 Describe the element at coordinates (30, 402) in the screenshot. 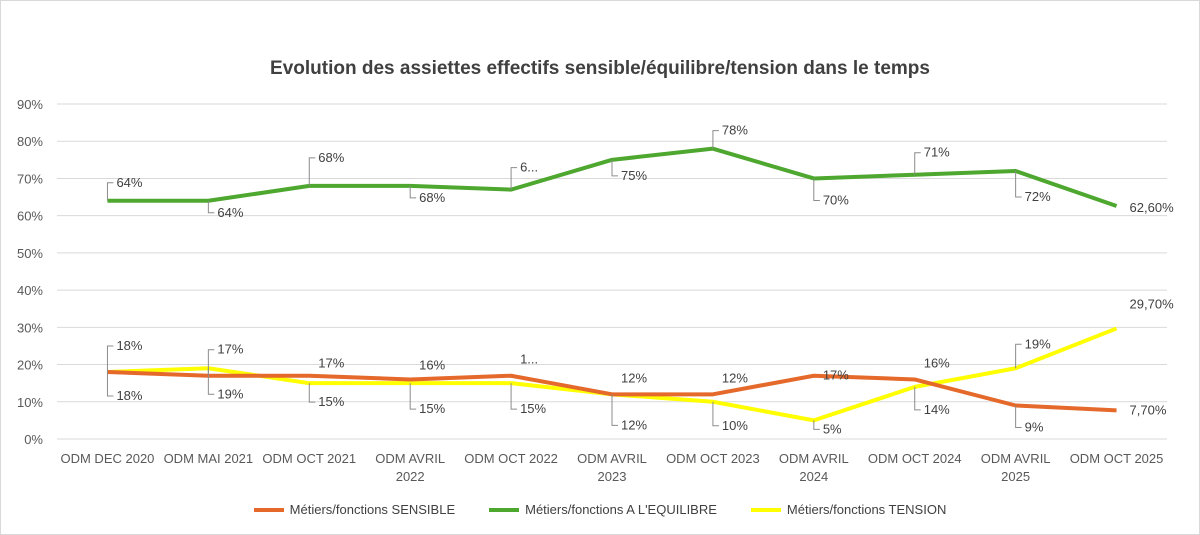

I see `y-tick-label: 10%` at that location.